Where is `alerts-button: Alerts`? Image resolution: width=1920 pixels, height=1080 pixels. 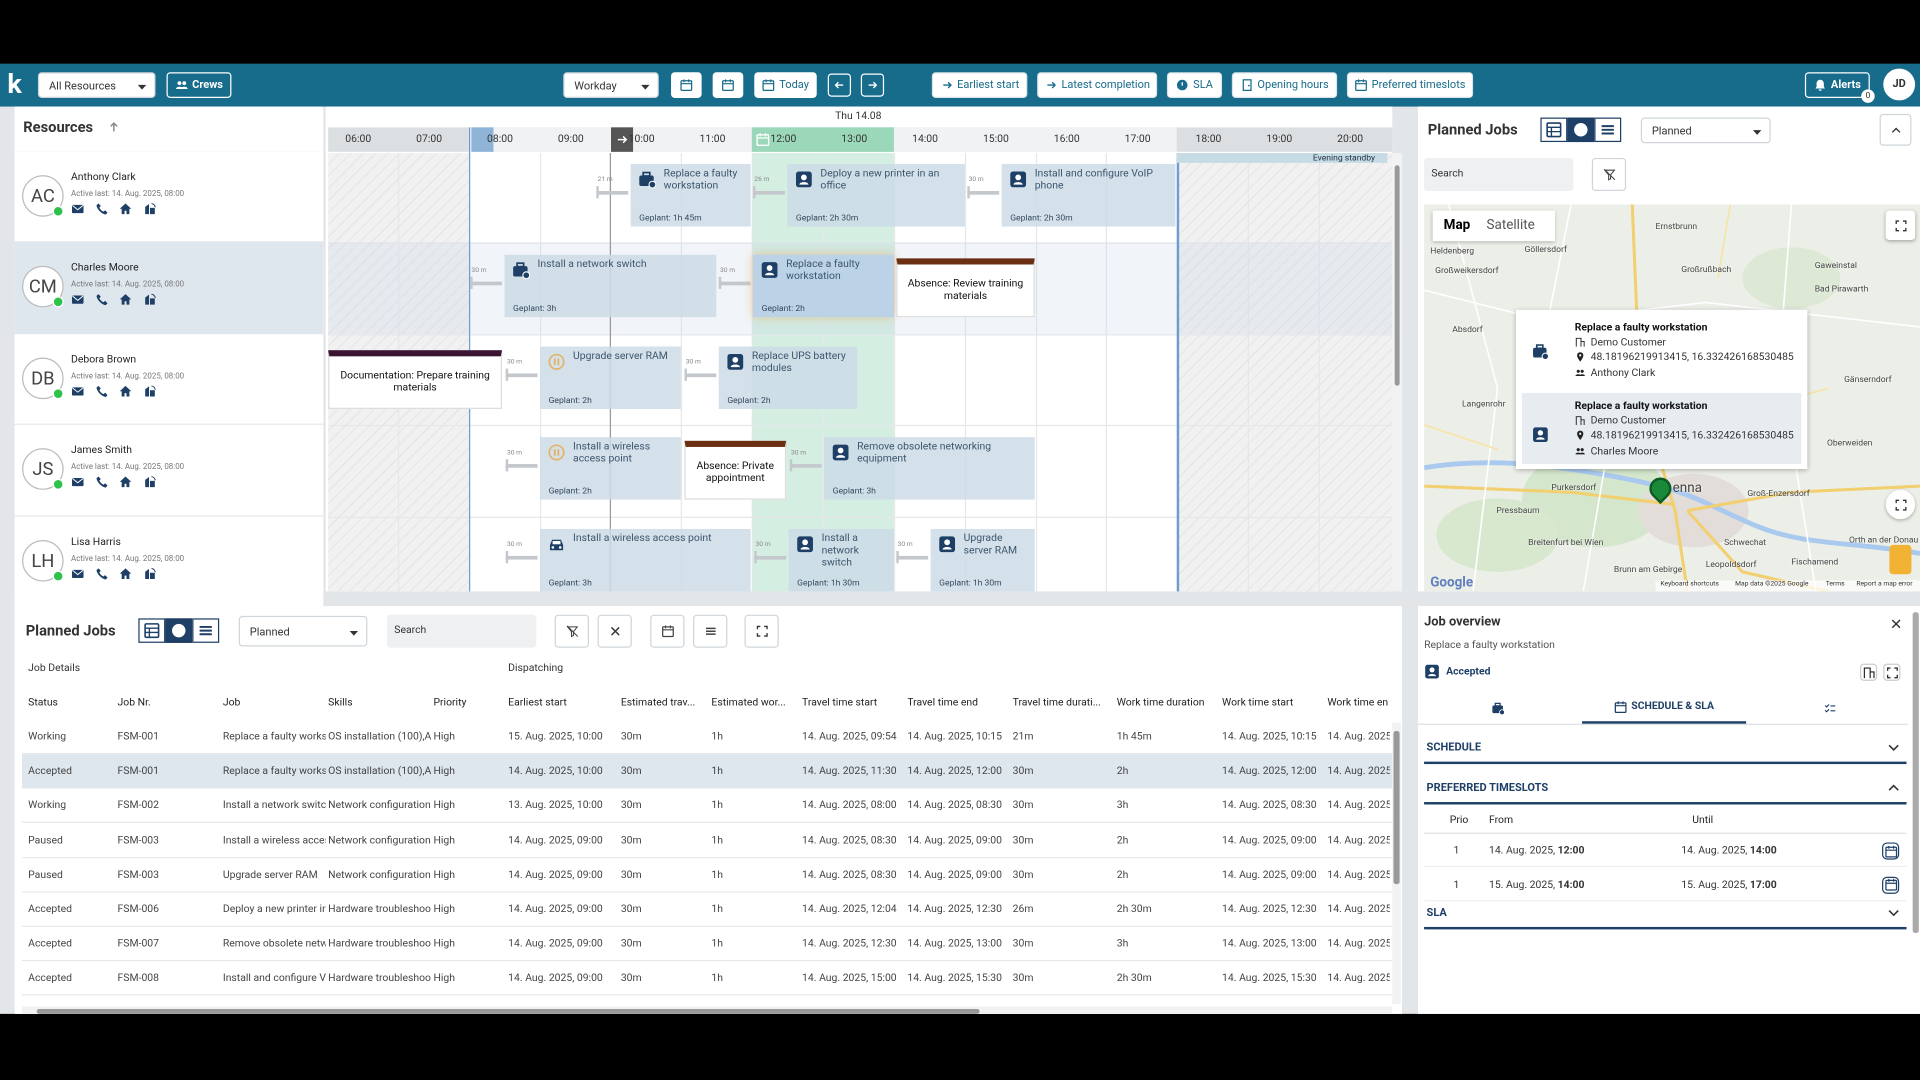
alerts-button: Alerts is located at coordinates (1837, 85).